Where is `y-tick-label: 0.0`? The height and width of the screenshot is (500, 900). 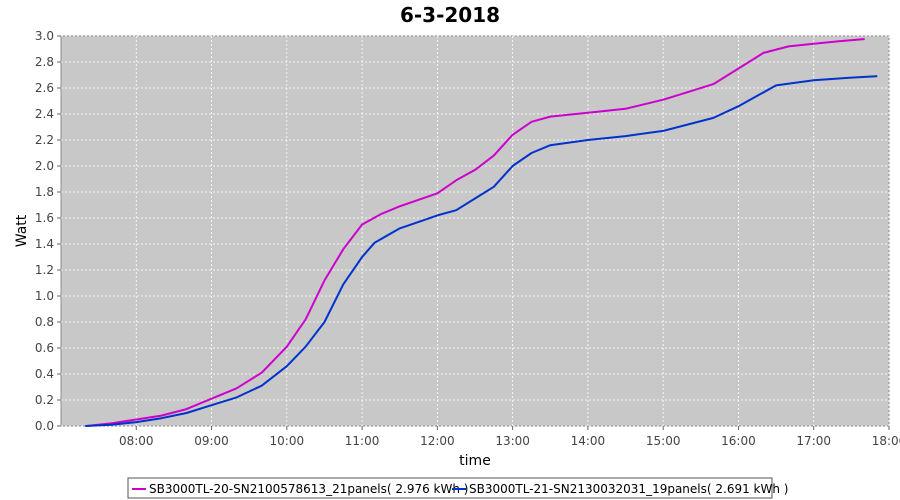
y-tick-label: 0.0 is located at coordinates (44, 426).